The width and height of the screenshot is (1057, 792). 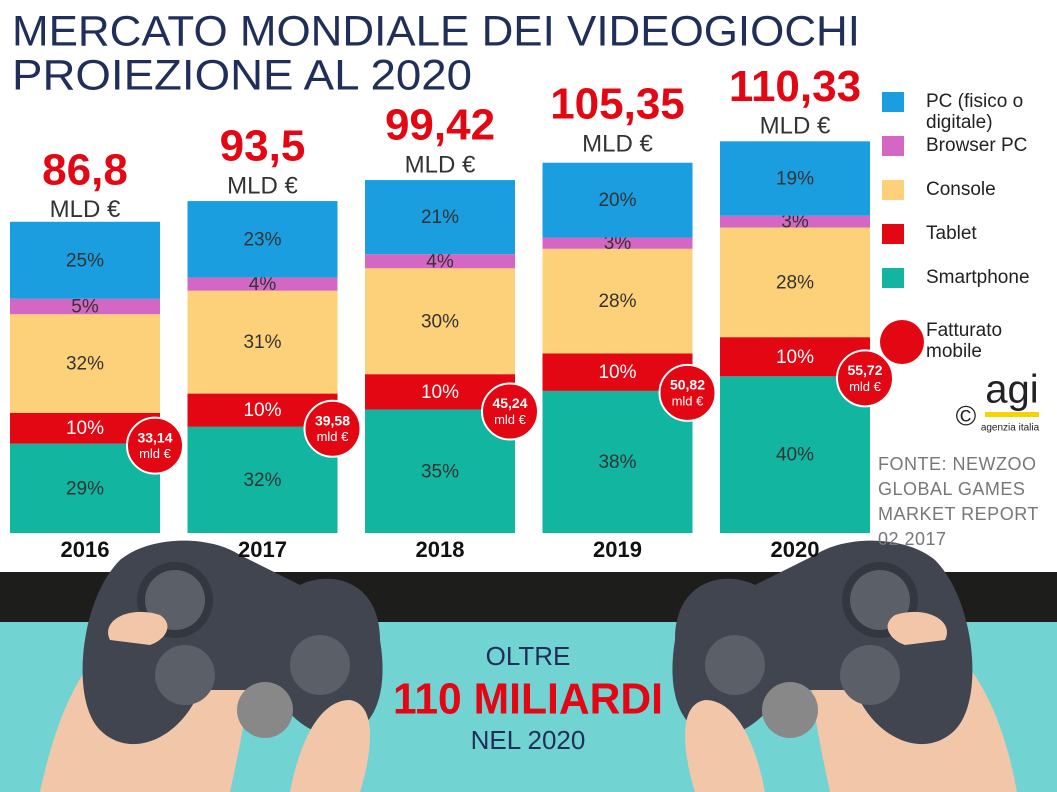 What do you see at coordinates (528, 656) in the screenshot?
I see `banner-top: OLTRE` at bounding box center [528, 656].